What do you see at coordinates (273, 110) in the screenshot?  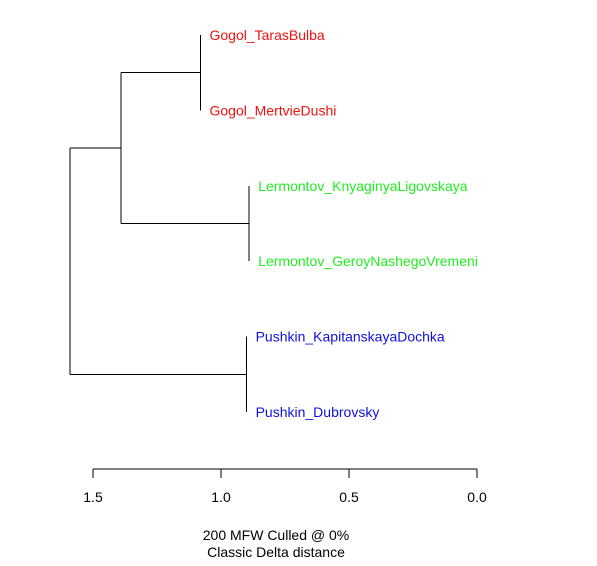 I see `leaf-label: Gogol_MertvieDushi` at bounding box center [273, 110].